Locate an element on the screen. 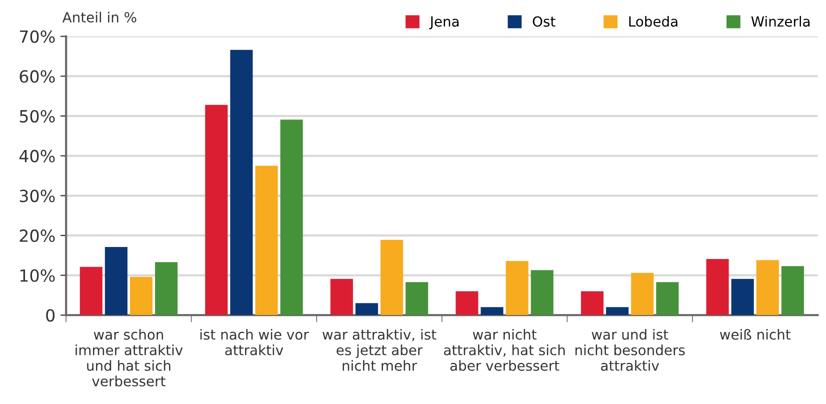 This screenshot has width=826, height=404. y-tick-label: 40% is located at coordinates (37, 156).